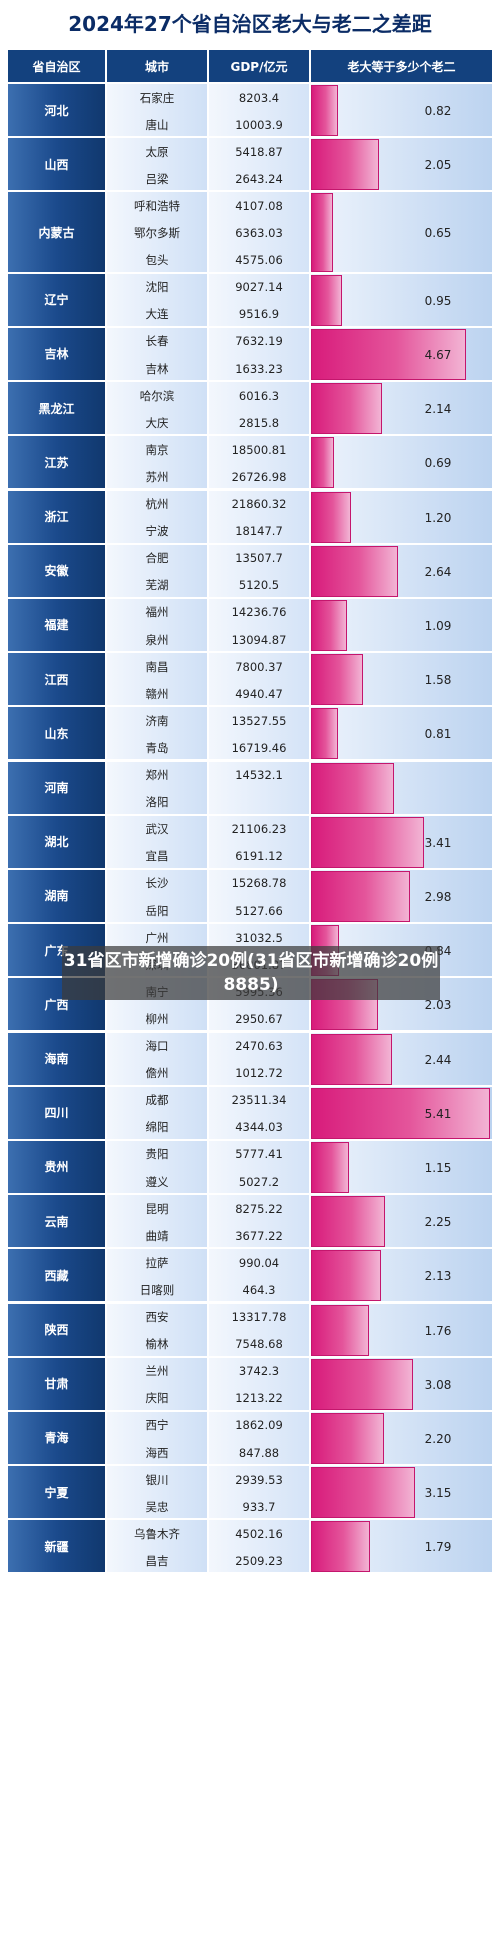  Describe the element at coordinates (259, 1208) in the screenshot. I see `gdp-value: 8275.22` at that location.